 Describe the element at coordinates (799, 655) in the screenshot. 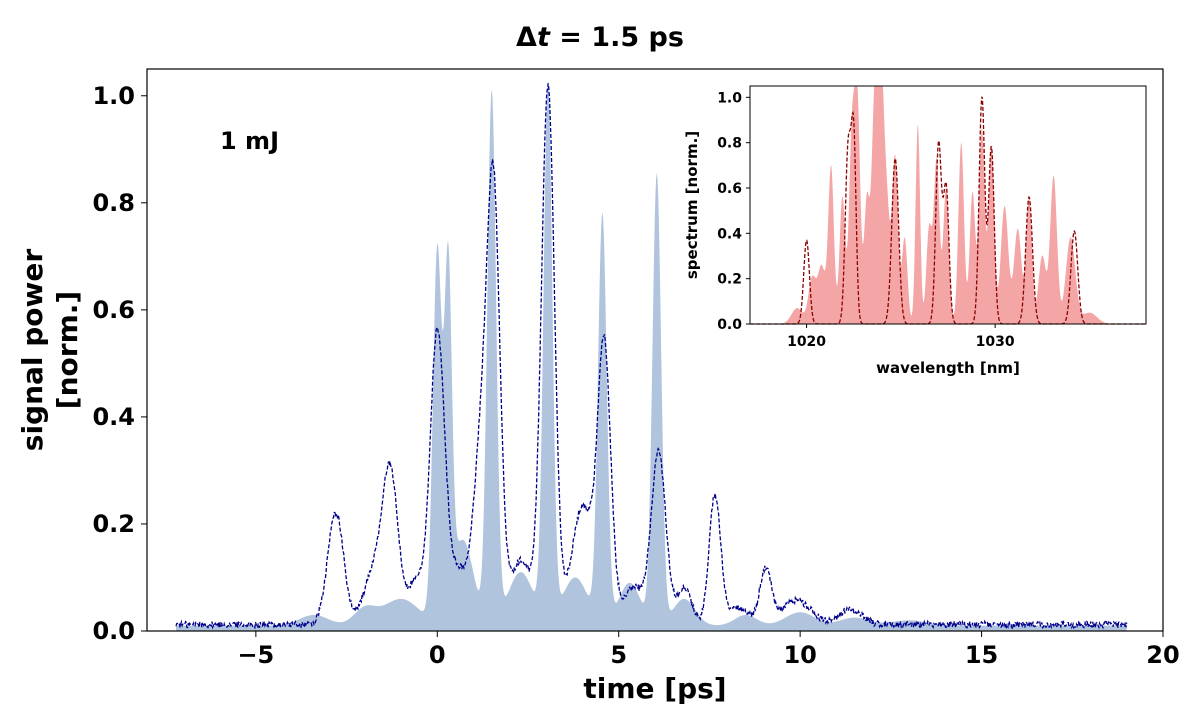

I see `x-tick-label: 10` at that location.